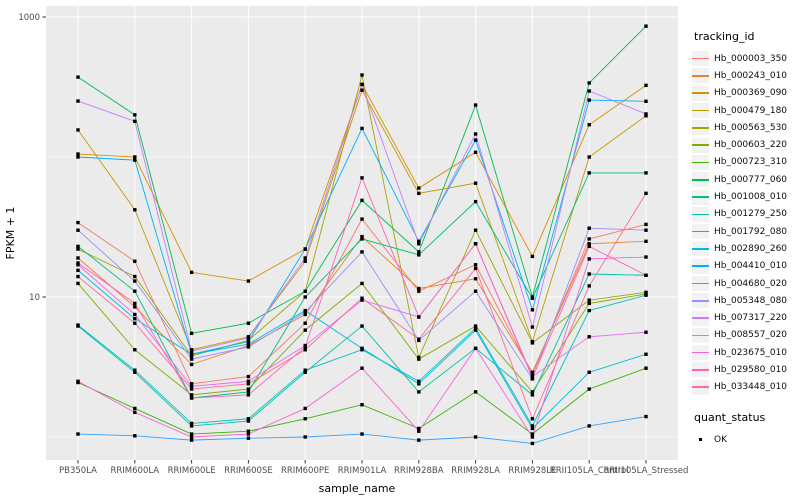 The image size is (800, 500). What do you see at coordinates (751, 75) in the screenshot?
I see `legend-label: Hb_000243_010` at bounding box center [751, 75].